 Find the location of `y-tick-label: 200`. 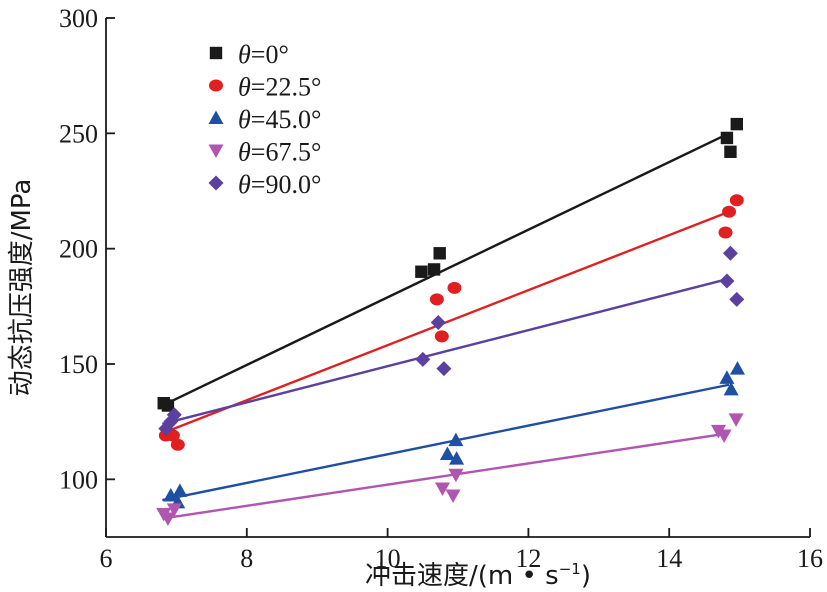

y-tick-label: 200 is located at coordinates (78, 249).